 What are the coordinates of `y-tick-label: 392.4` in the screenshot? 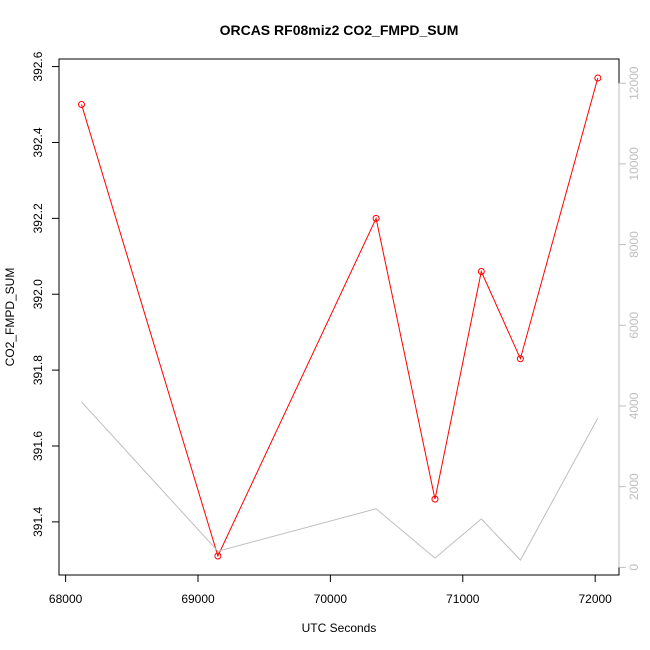 It's located at (38, 142).